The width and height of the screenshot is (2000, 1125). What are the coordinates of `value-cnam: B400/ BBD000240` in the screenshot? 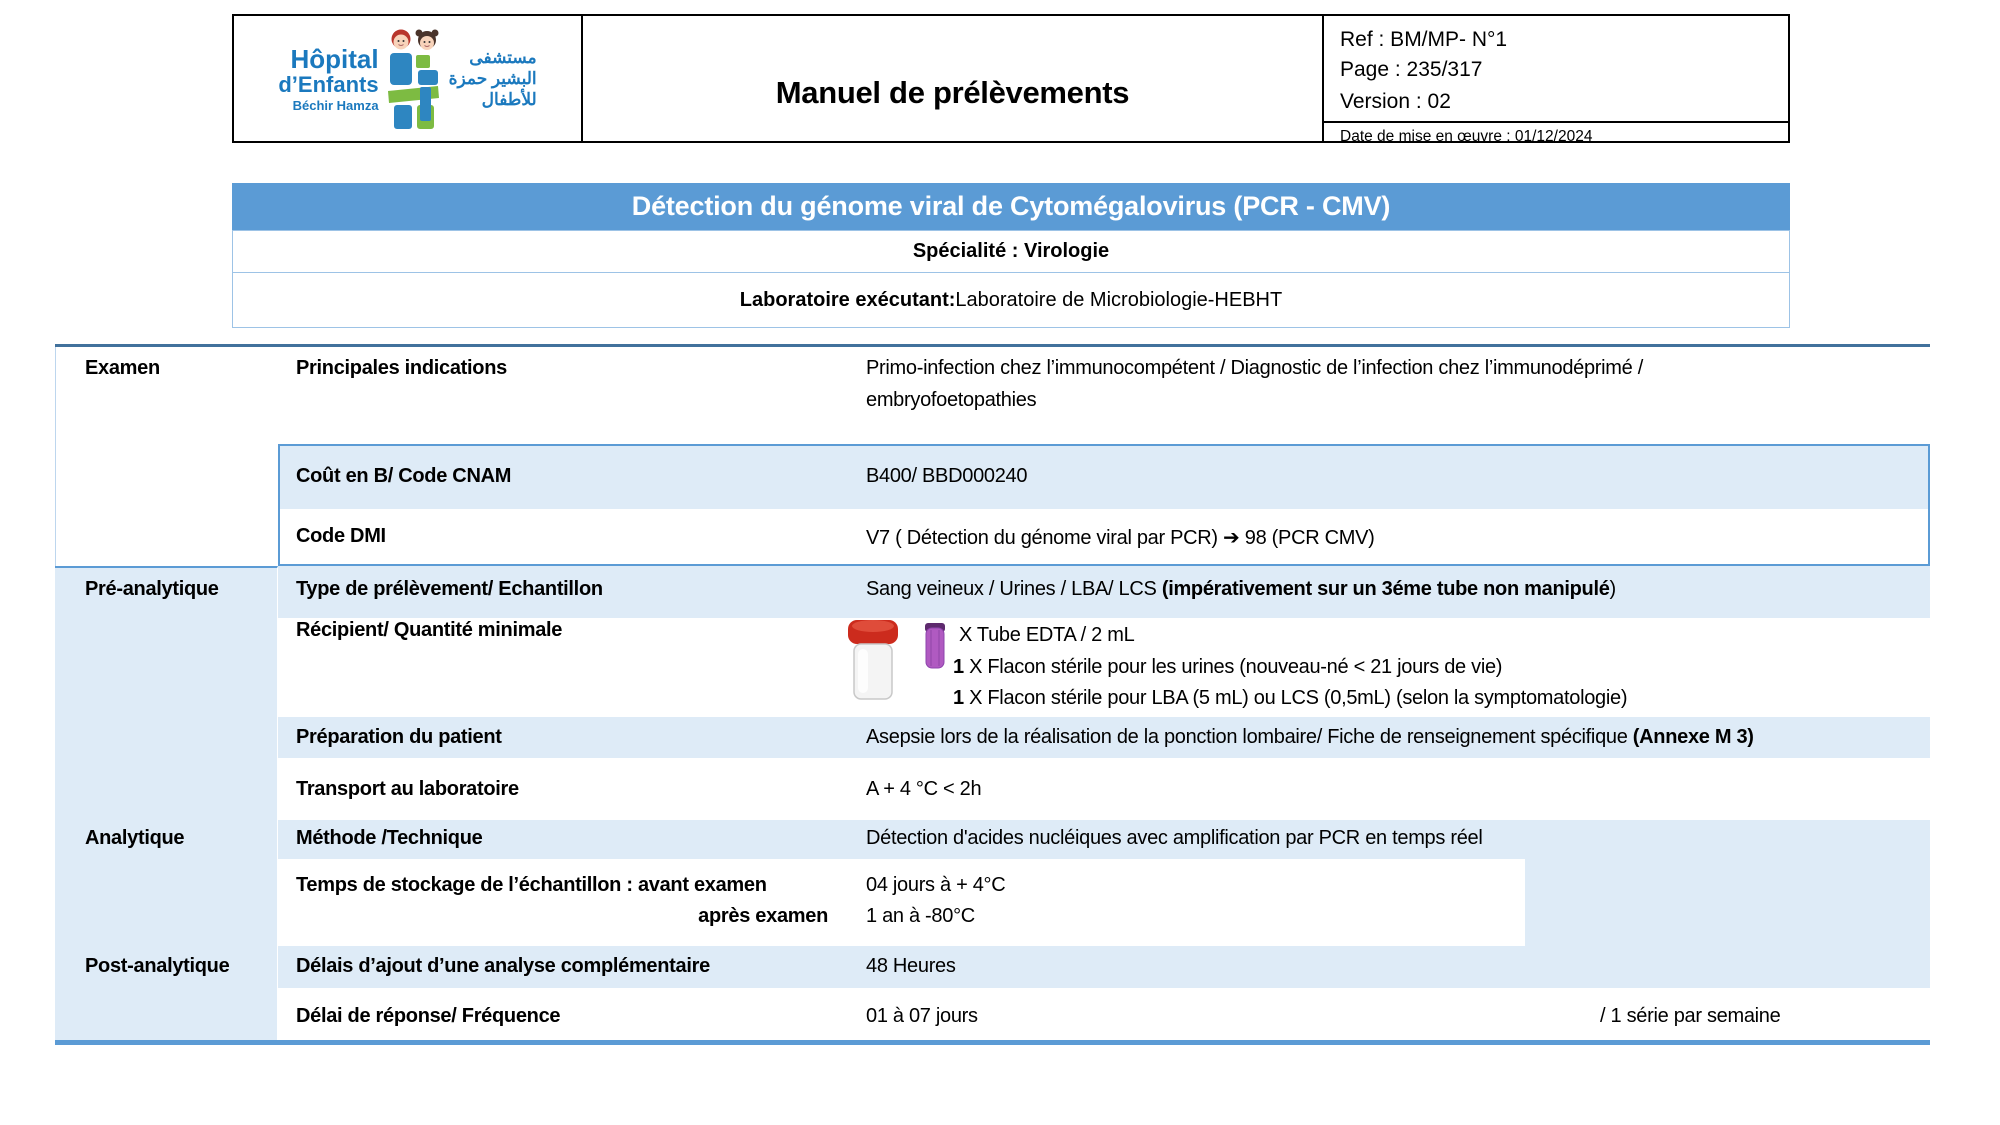 It's located at (947, 476).